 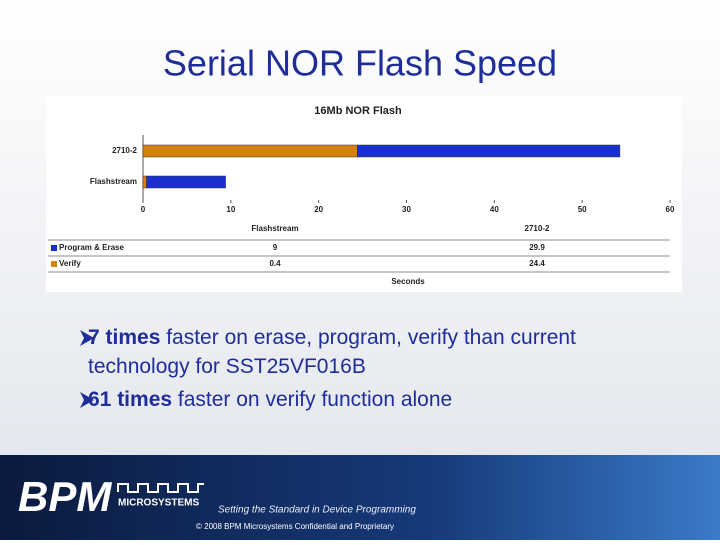 What do you see at coordinates (275, 247) in the screenshot?
I see `table-cell: 9` at bounding box center [275, 247].